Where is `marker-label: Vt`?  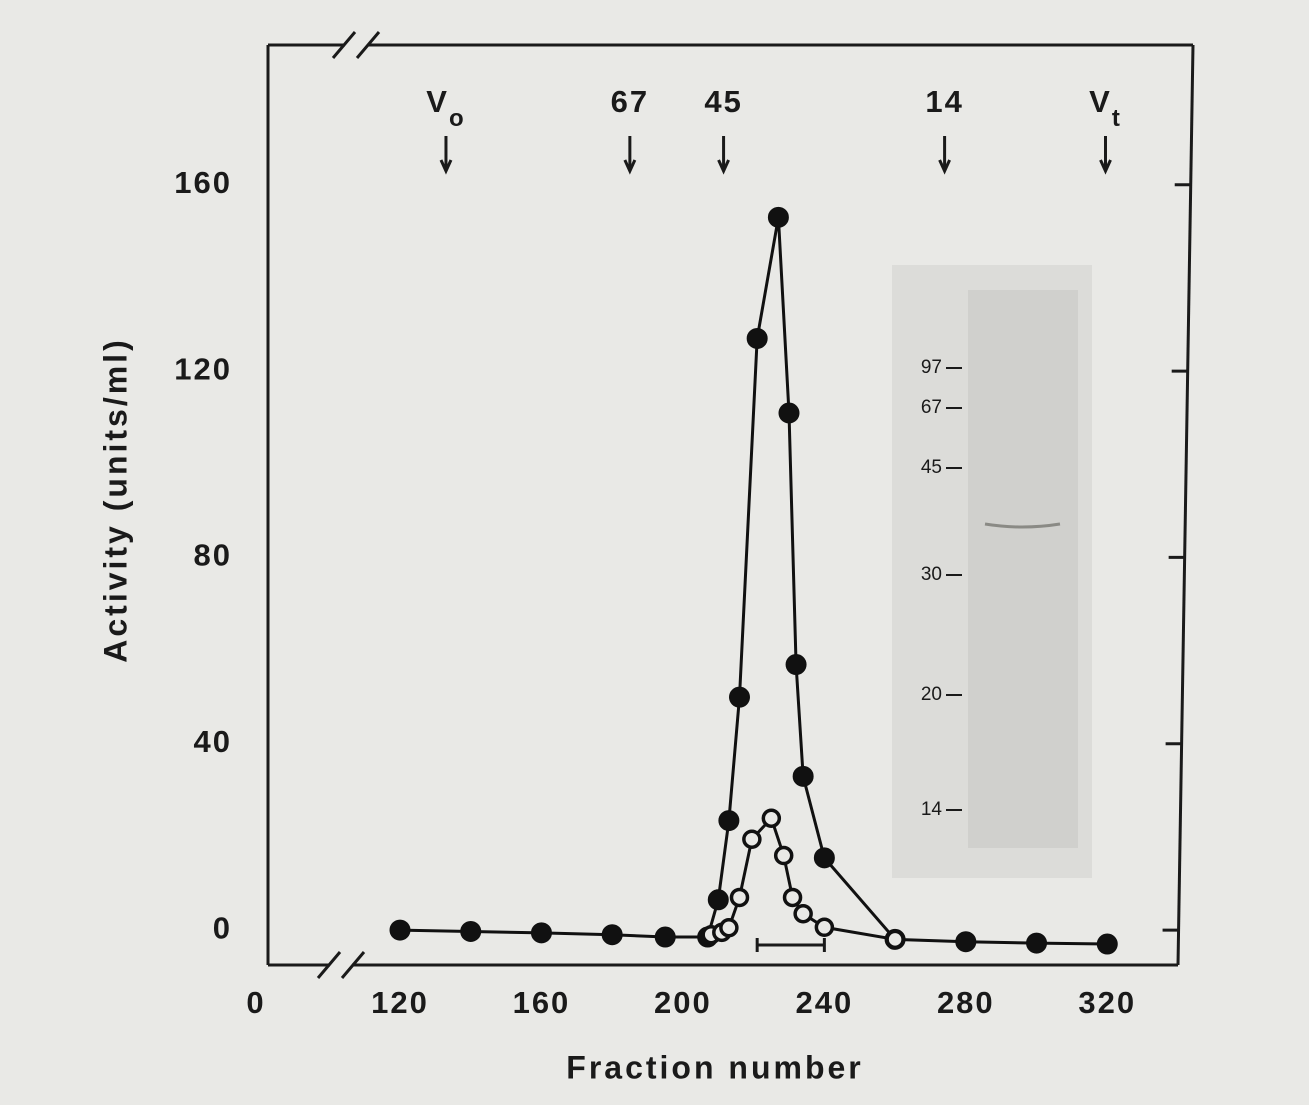 marker-label: Vt is located at coordinates (1105, 108).